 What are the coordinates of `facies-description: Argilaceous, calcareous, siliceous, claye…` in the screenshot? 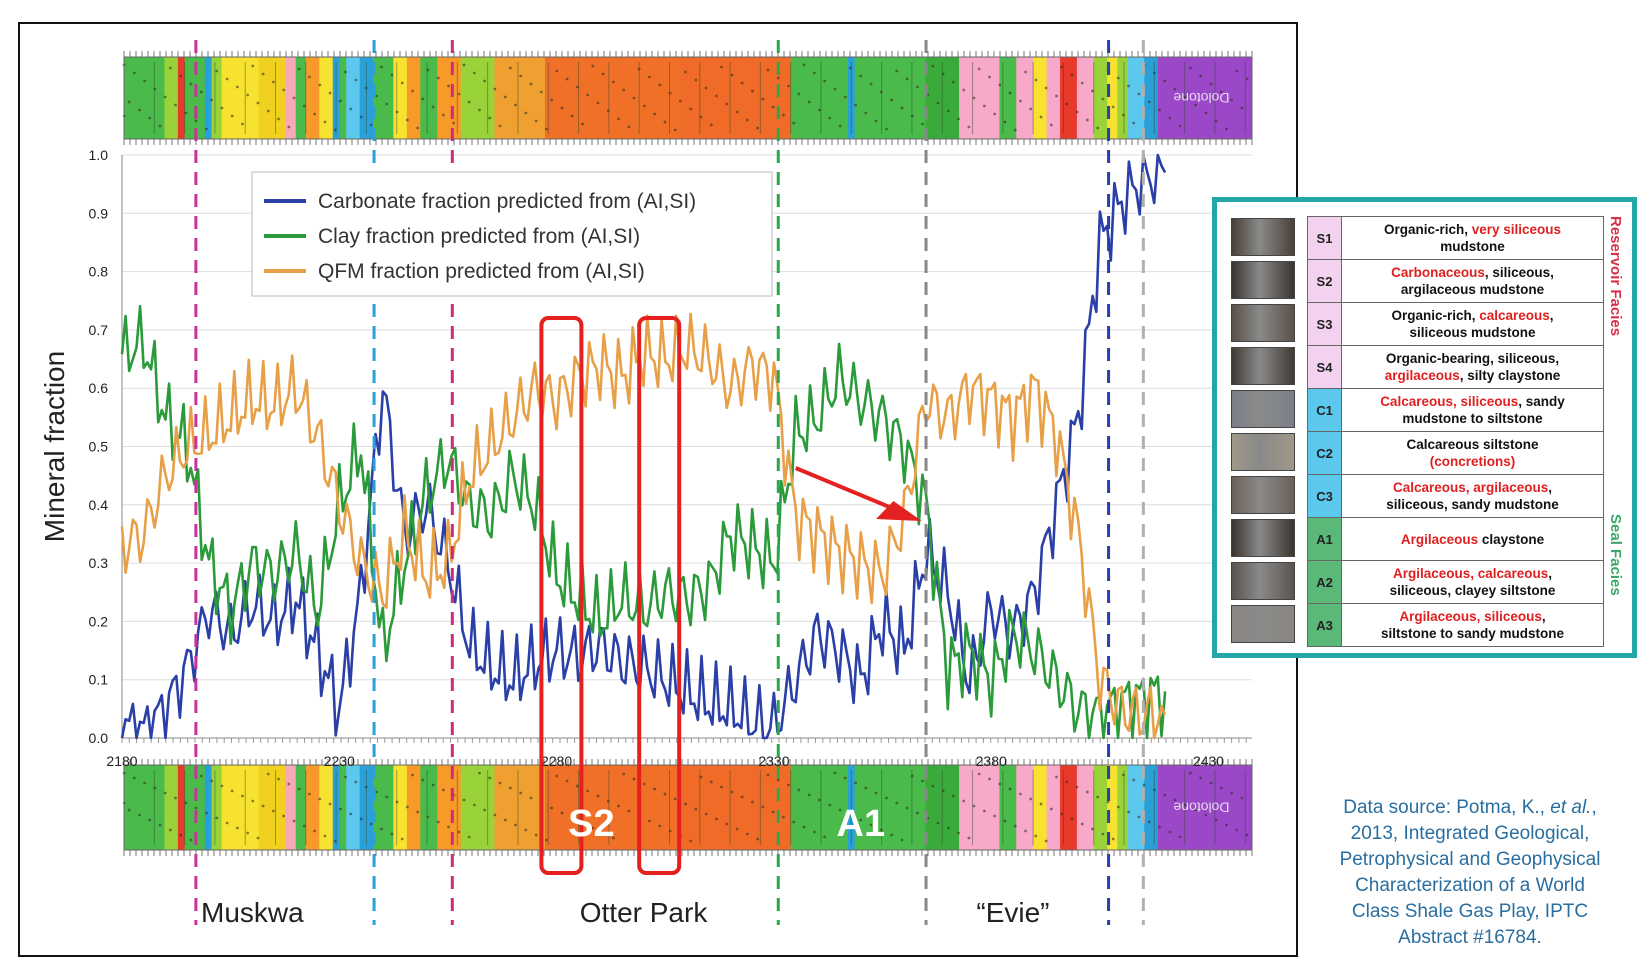 It's located at (1472, 582).